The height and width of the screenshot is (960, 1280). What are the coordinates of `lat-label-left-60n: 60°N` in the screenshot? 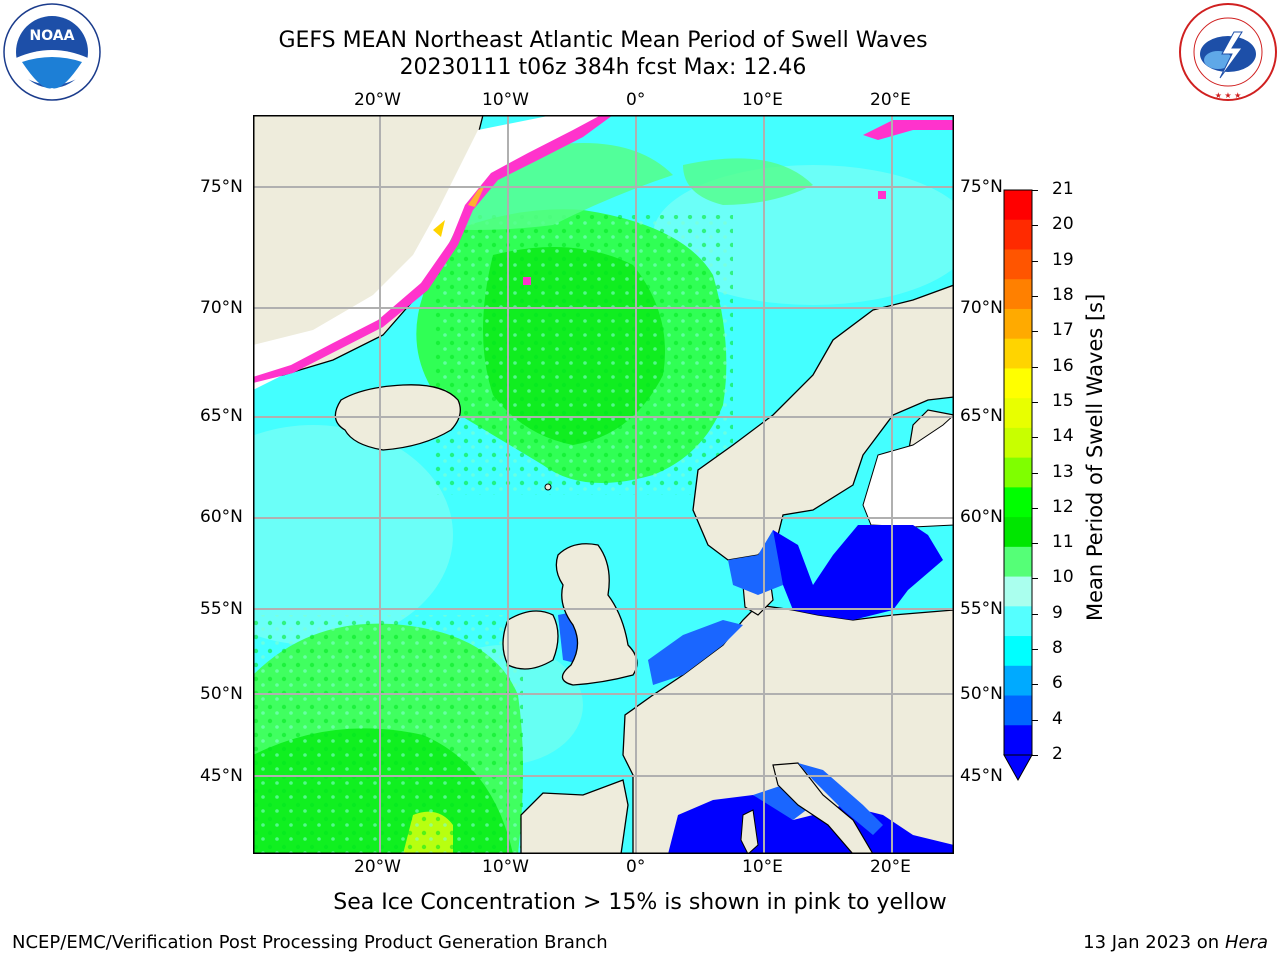 It's located at (221, 517).